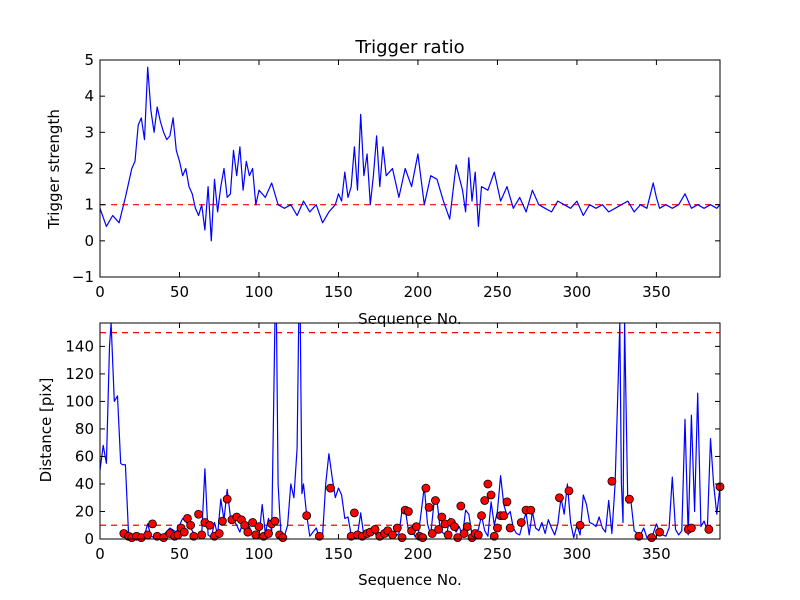  Describe the element at coordinates (79, 374) in the screenshot. I see `y-tick-label: 120` at that location.